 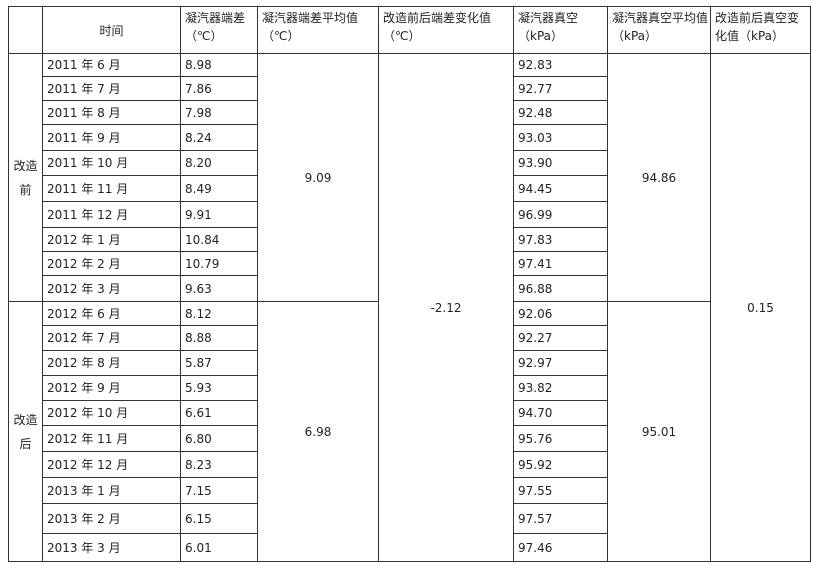 I want to click on data-row: 2011 年 8 月 7.98 92.48, so click(x=410, y=112).